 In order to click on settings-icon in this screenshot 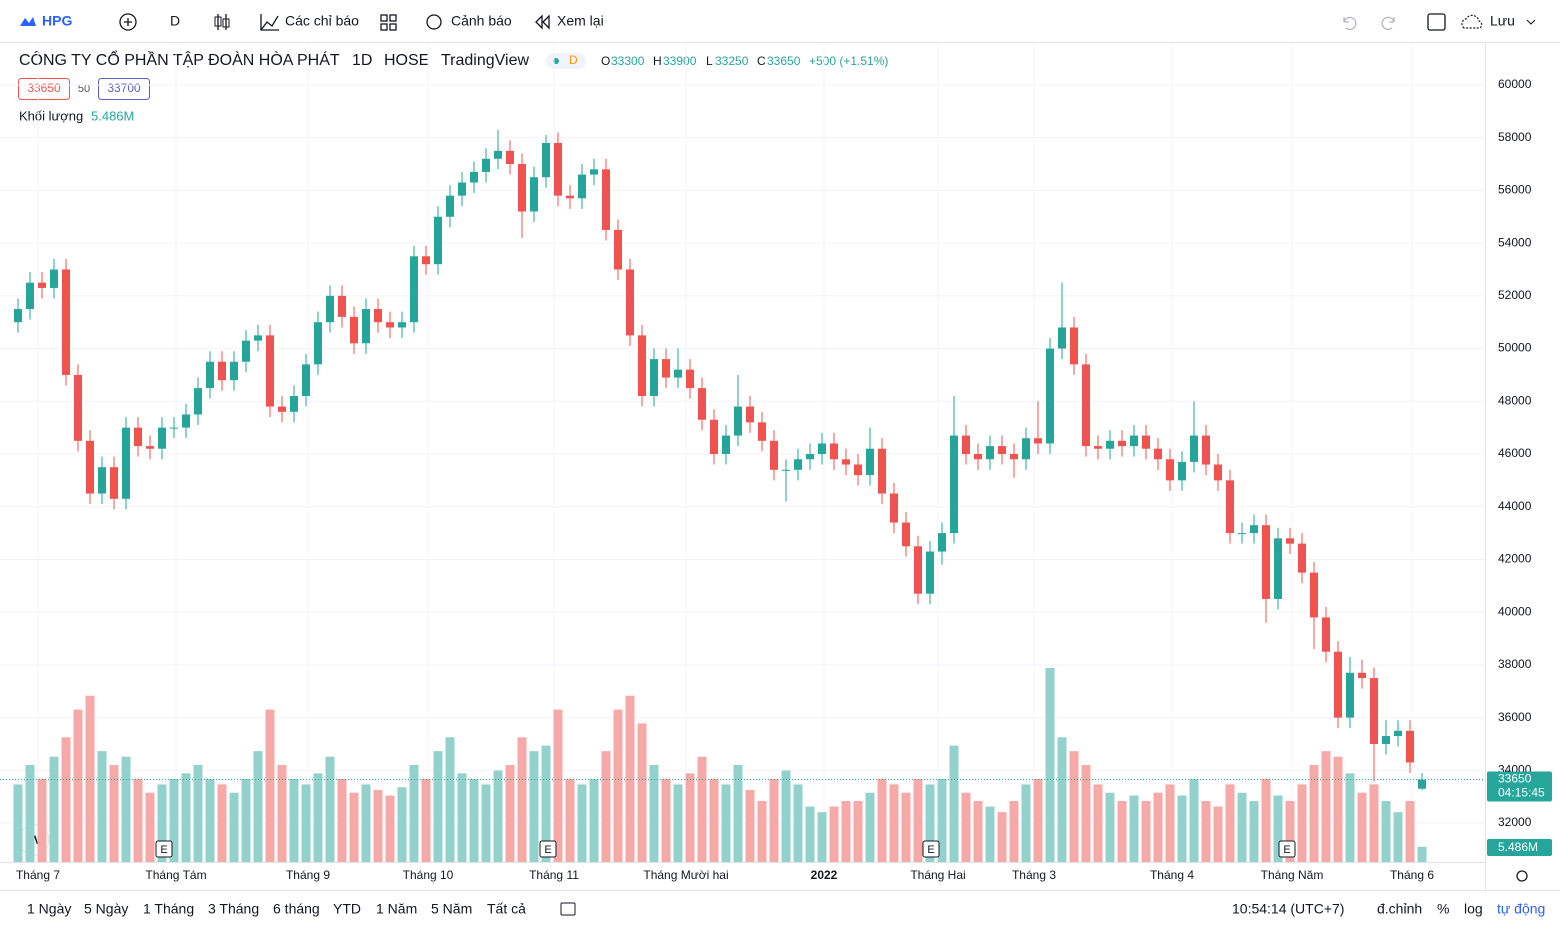, I will do `click(1522, 876)`.